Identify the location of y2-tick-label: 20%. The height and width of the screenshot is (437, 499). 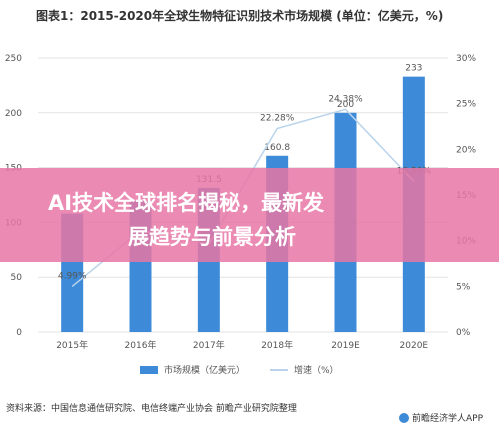
(466, 150).